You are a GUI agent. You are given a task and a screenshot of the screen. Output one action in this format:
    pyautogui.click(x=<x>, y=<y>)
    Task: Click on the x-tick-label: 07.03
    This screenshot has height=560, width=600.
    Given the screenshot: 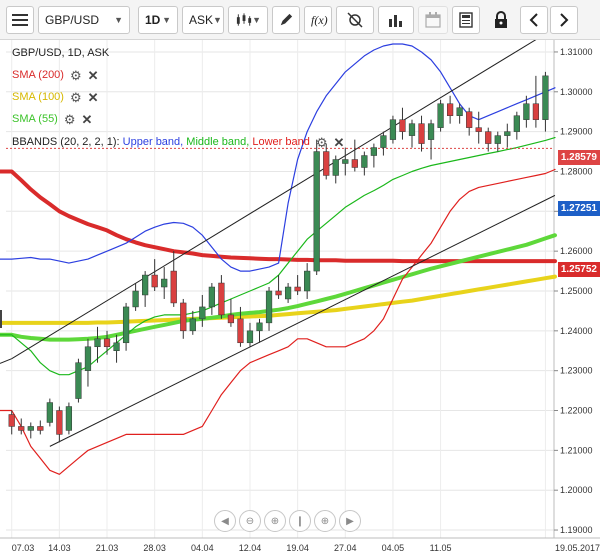 What is the action you would take?
    pyautogui.click(x=23, y=548)
    